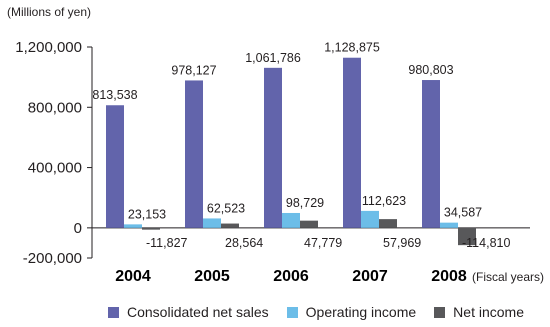 This screenshot has width=550, height=327. Describe the element at coordinates (147, 214) in the screenshot. I see `data-label-operating-income-2004: 23,153` at that location.